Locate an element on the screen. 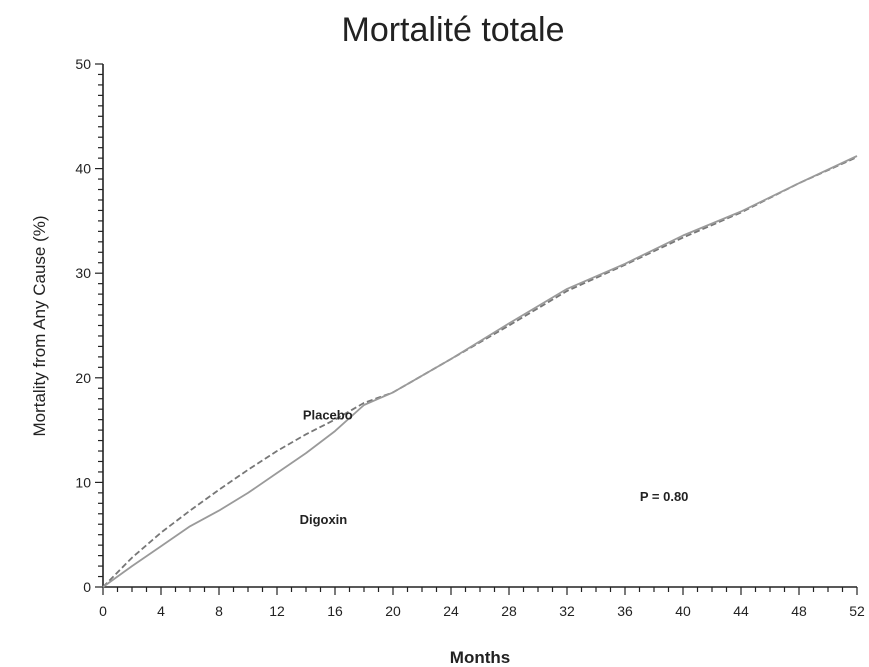  x-tick-label: 8 is located at coordinates (219, 611).